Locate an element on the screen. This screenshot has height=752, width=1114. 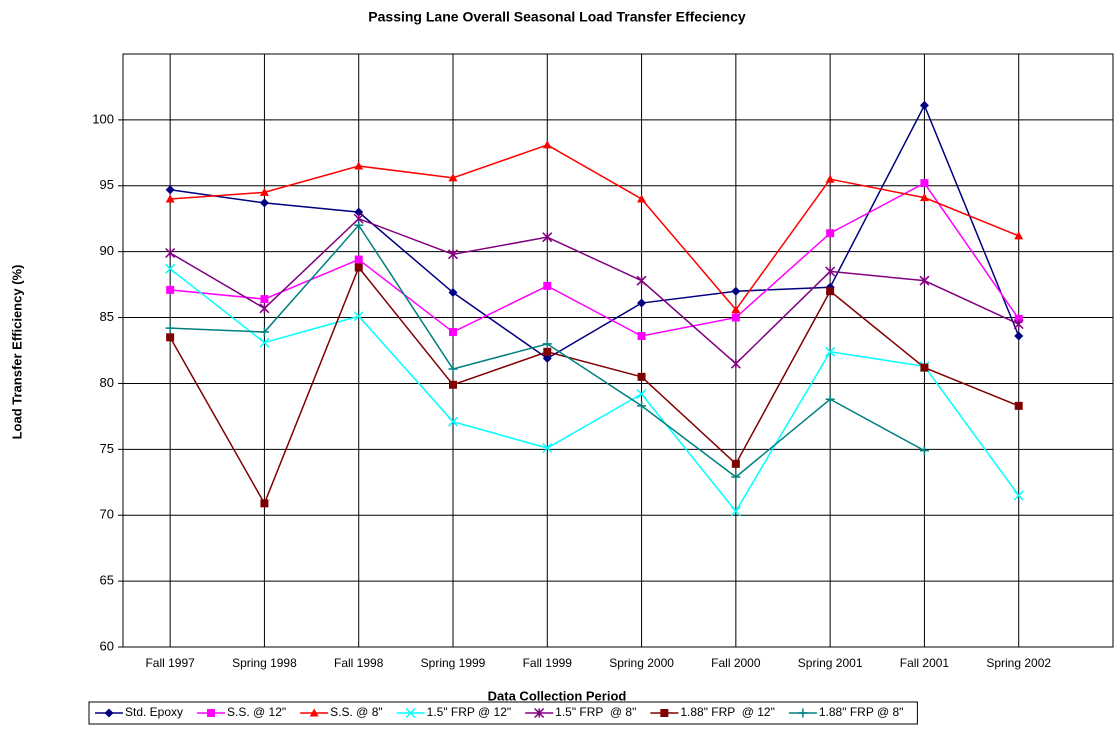
legend-label: 1.88" FRP @ 8" is located at coordinates (861, 712).